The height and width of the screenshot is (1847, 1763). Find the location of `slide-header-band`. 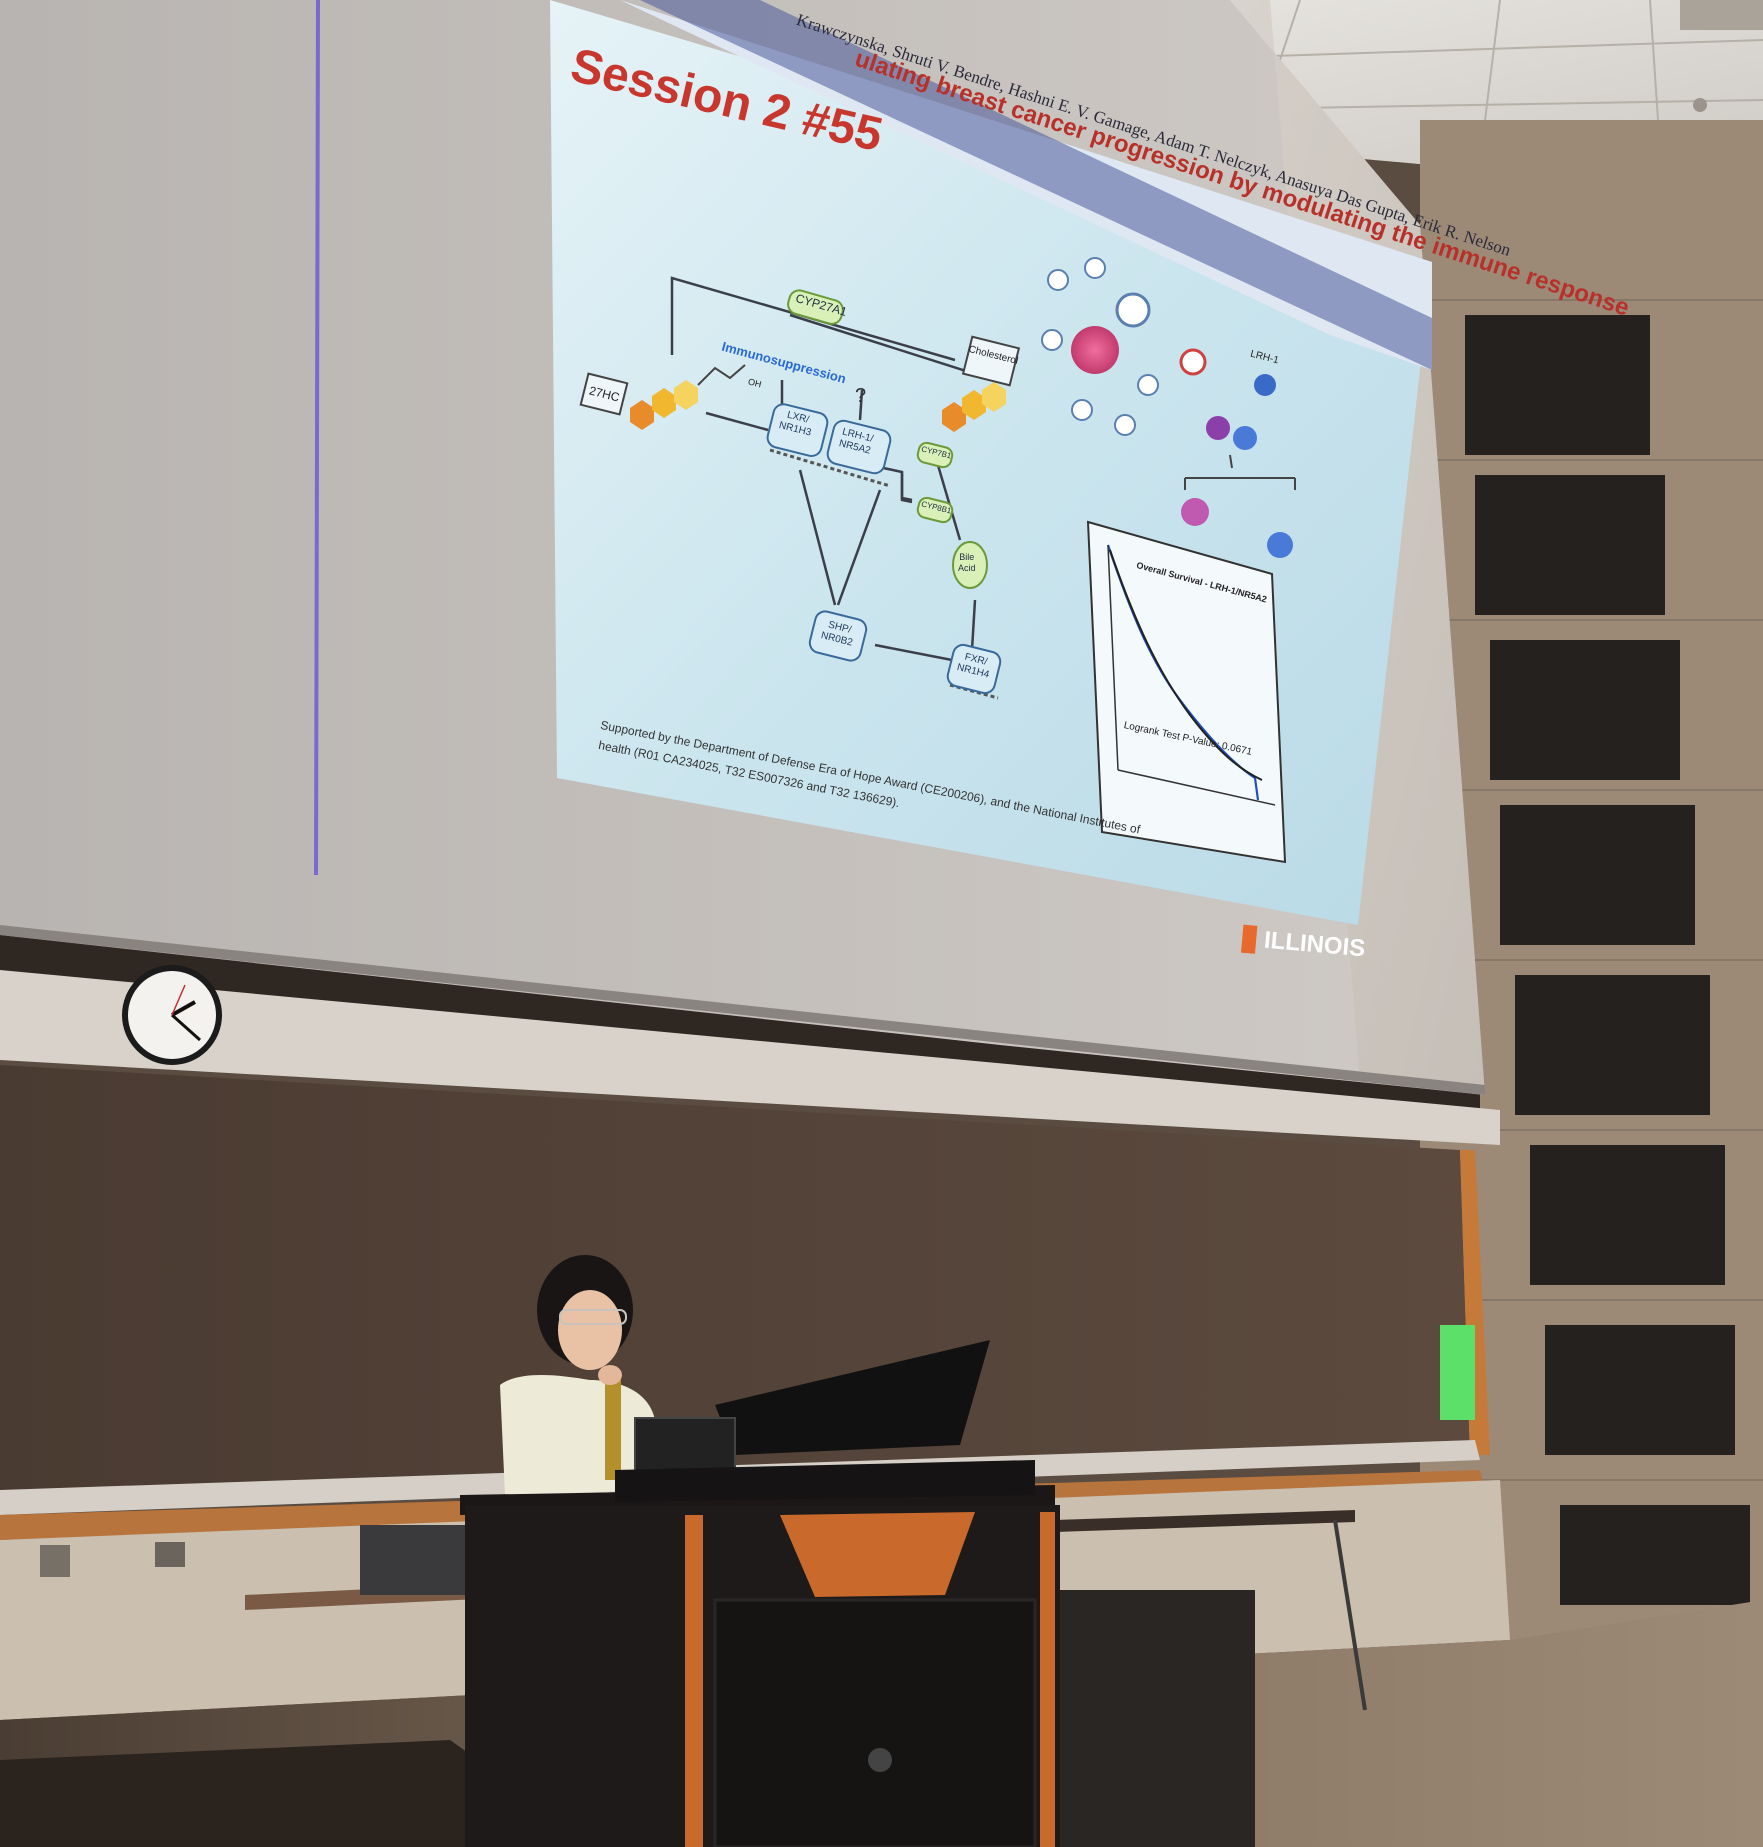

slide-header-band is located at coordinates (1026, 185).